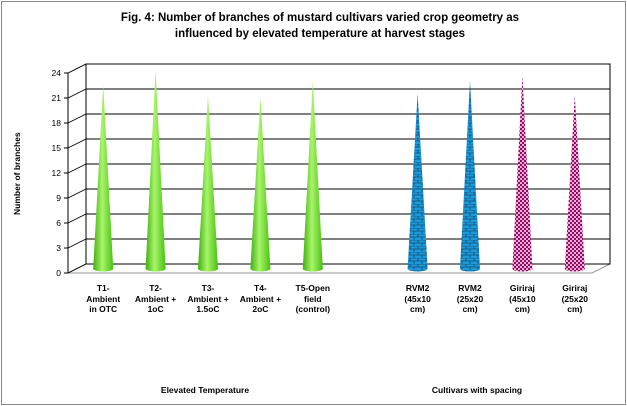  What do you see at coordinates (260, 298) in the screenshot?
I see `x-tick-label: T4- Ambient + 2oC` at bounding box center [260, 298].